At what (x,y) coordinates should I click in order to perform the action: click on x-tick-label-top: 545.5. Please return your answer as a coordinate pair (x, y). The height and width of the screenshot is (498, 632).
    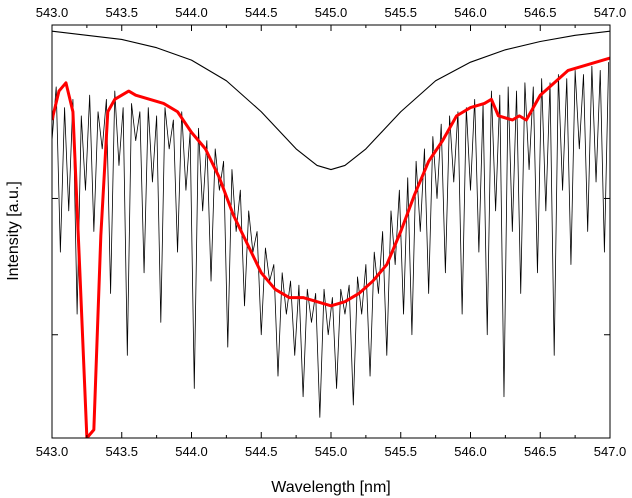
    Looking at the image, I should click on (400, 12).